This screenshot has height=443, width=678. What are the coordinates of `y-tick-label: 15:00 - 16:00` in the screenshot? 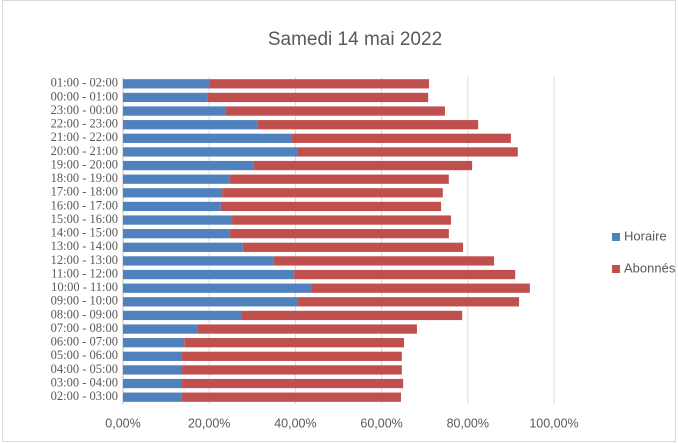 It's located at (84, 219).